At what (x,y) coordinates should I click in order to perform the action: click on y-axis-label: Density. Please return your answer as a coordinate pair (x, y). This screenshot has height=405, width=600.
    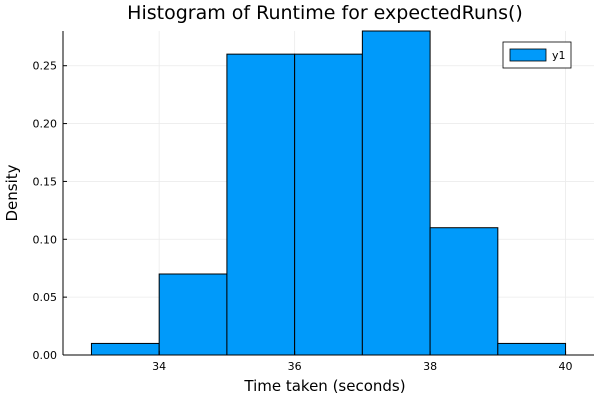
    Looking at the image, I should click on (12, 192).